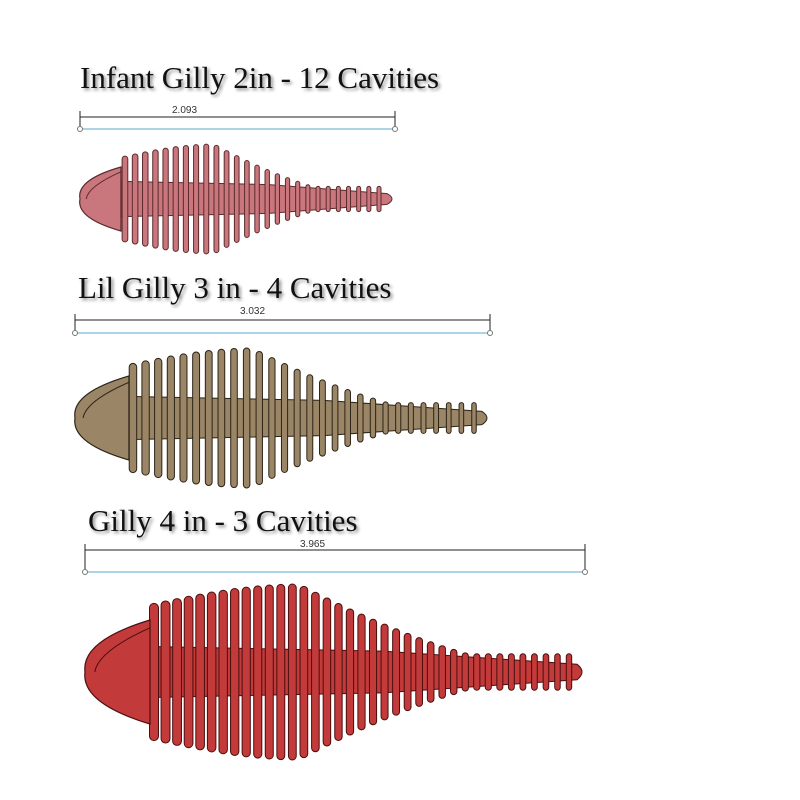 This screenshot has width=800, height=800. I want to click on dimension-label-gilly: 3.965, so click(313, 544).